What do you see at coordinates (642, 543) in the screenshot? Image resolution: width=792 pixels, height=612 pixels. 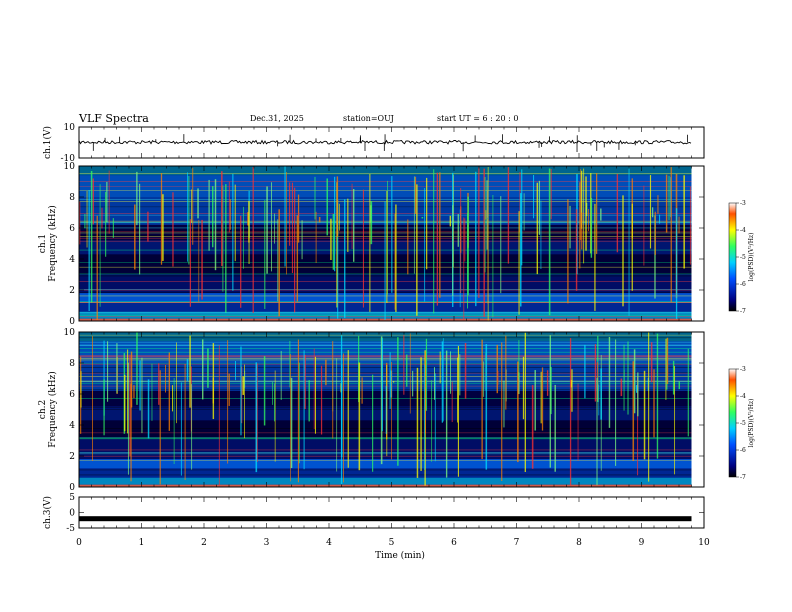 I see `x-tick-label: 9` at bounding box center [642, 543].